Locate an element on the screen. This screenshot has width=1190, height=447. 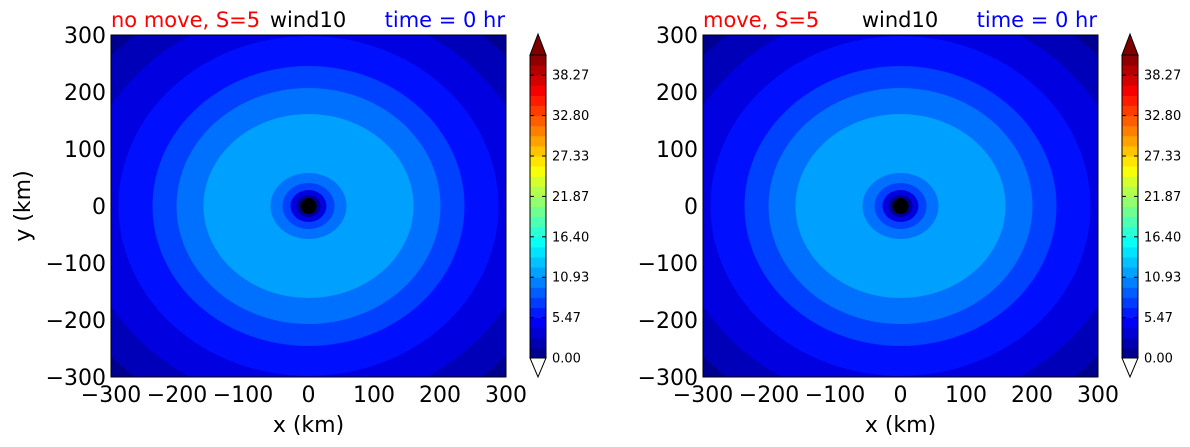
title-center-label: wind10 is located at coordinates (900, 20).